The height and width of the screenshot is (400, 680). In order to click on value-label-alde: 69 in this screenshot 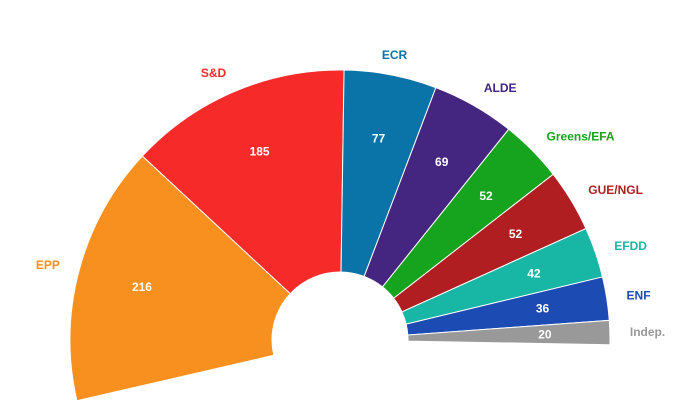, I will do `click(442, 162)`.